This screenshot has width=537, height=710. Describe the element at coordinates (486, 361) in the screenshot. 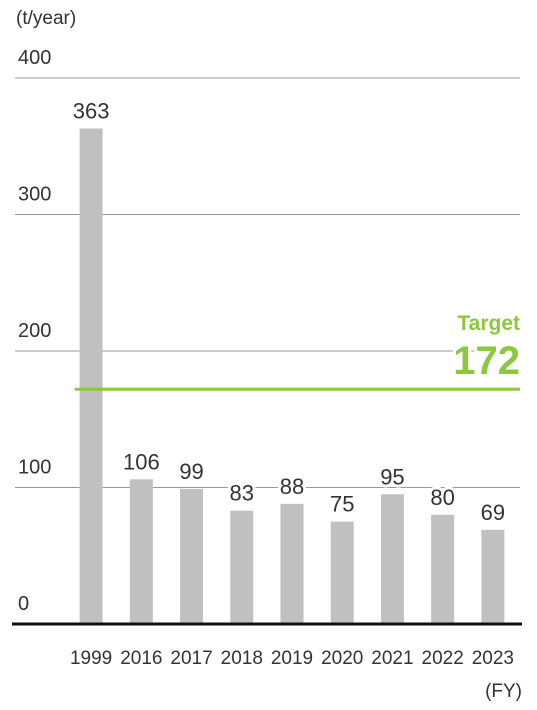

I see `target-value: 172` at that location.